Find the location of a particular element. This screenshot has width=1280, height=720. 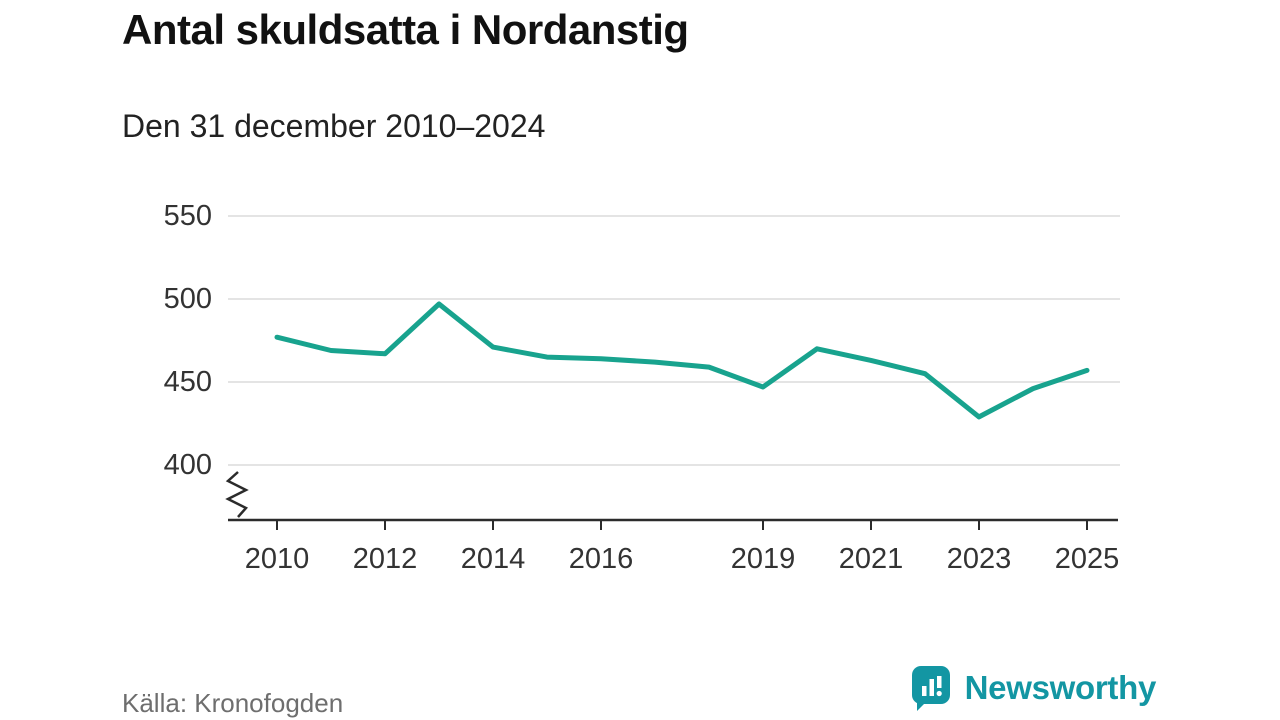

chart-subtitle: Den 31 december 2010–2024 is located at coordinates (334, 126).